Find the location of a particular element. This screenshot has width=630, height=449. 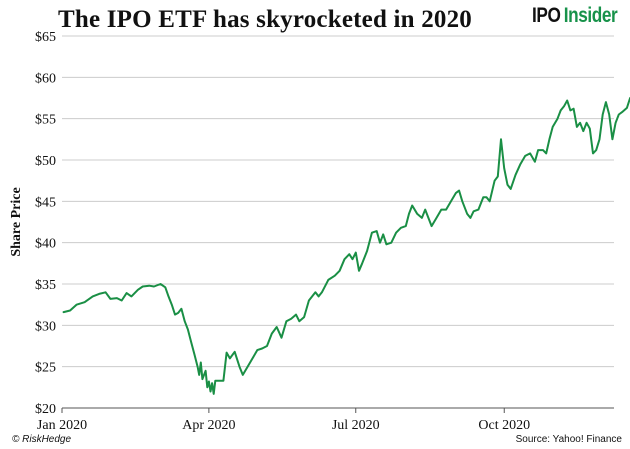

y-tick-label: $60 is located at coordinates (45, 78).